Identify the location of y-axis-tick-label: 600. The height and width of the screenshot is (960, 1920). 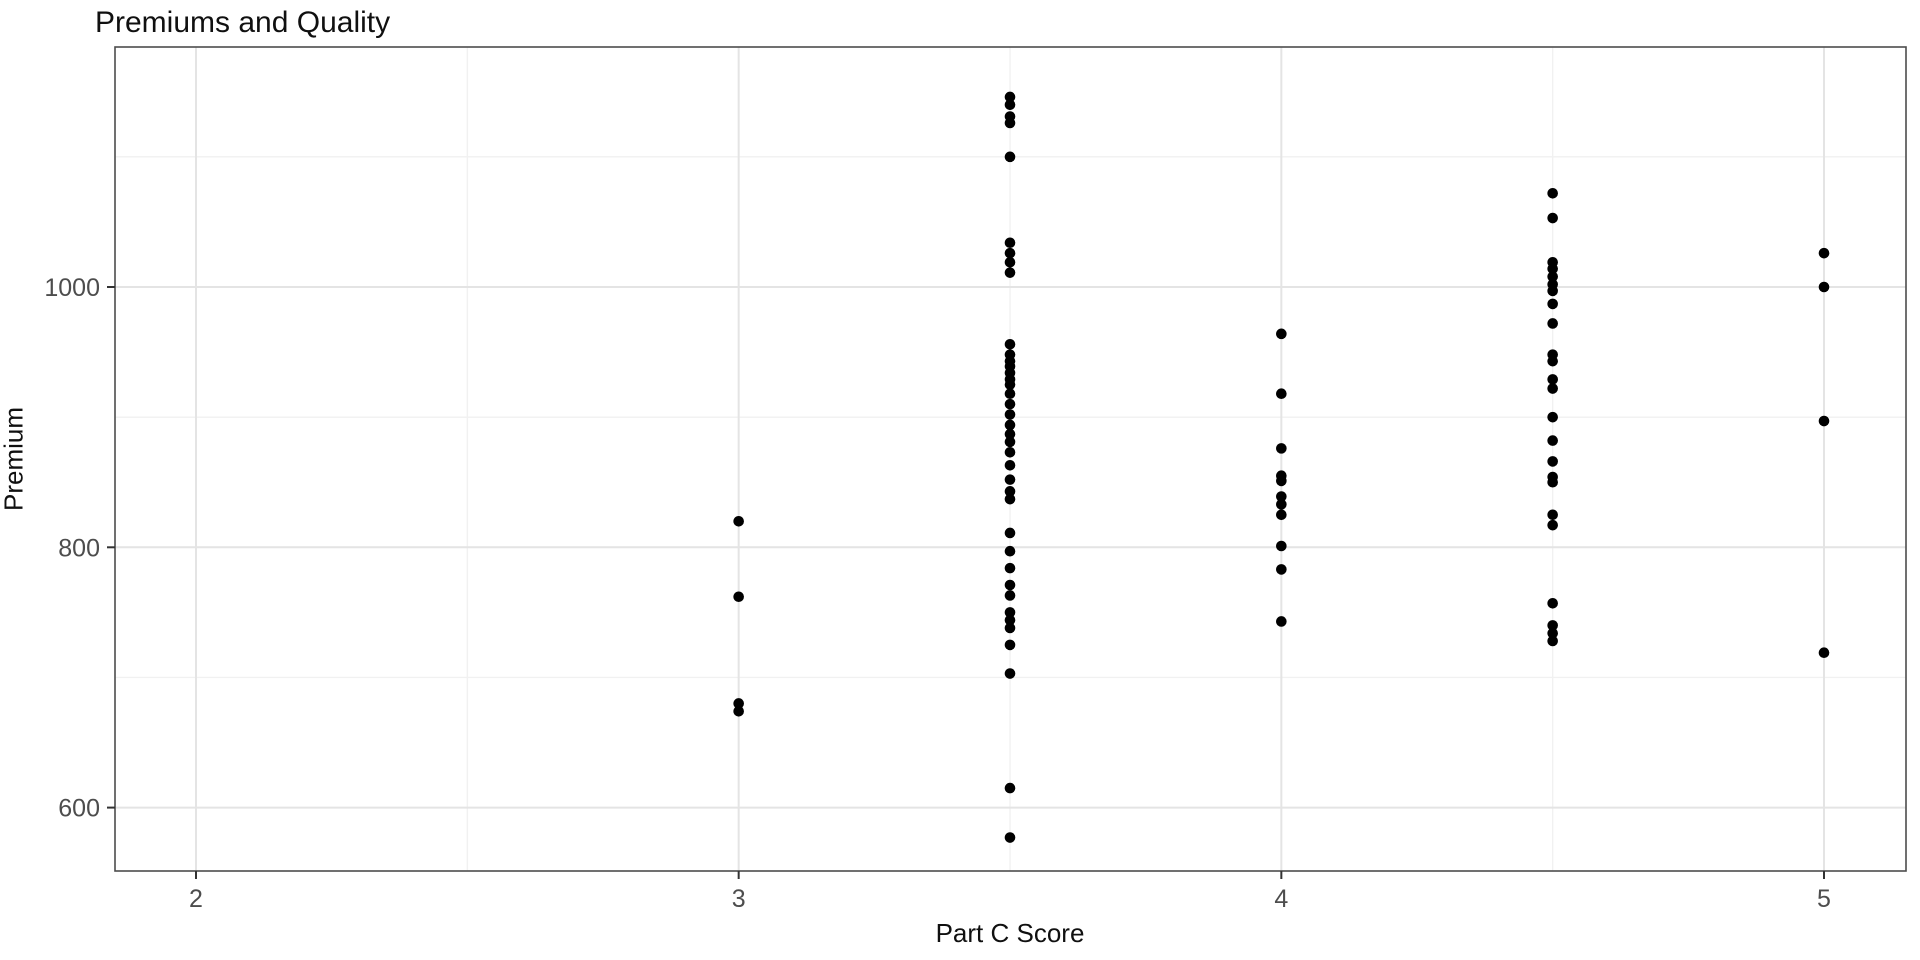
(79, 809).